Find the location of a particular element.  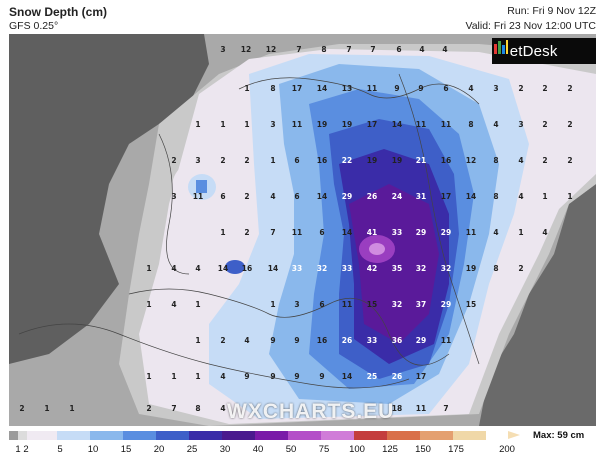

legend-tick-label: 30 is located at coordinates (225, 449).